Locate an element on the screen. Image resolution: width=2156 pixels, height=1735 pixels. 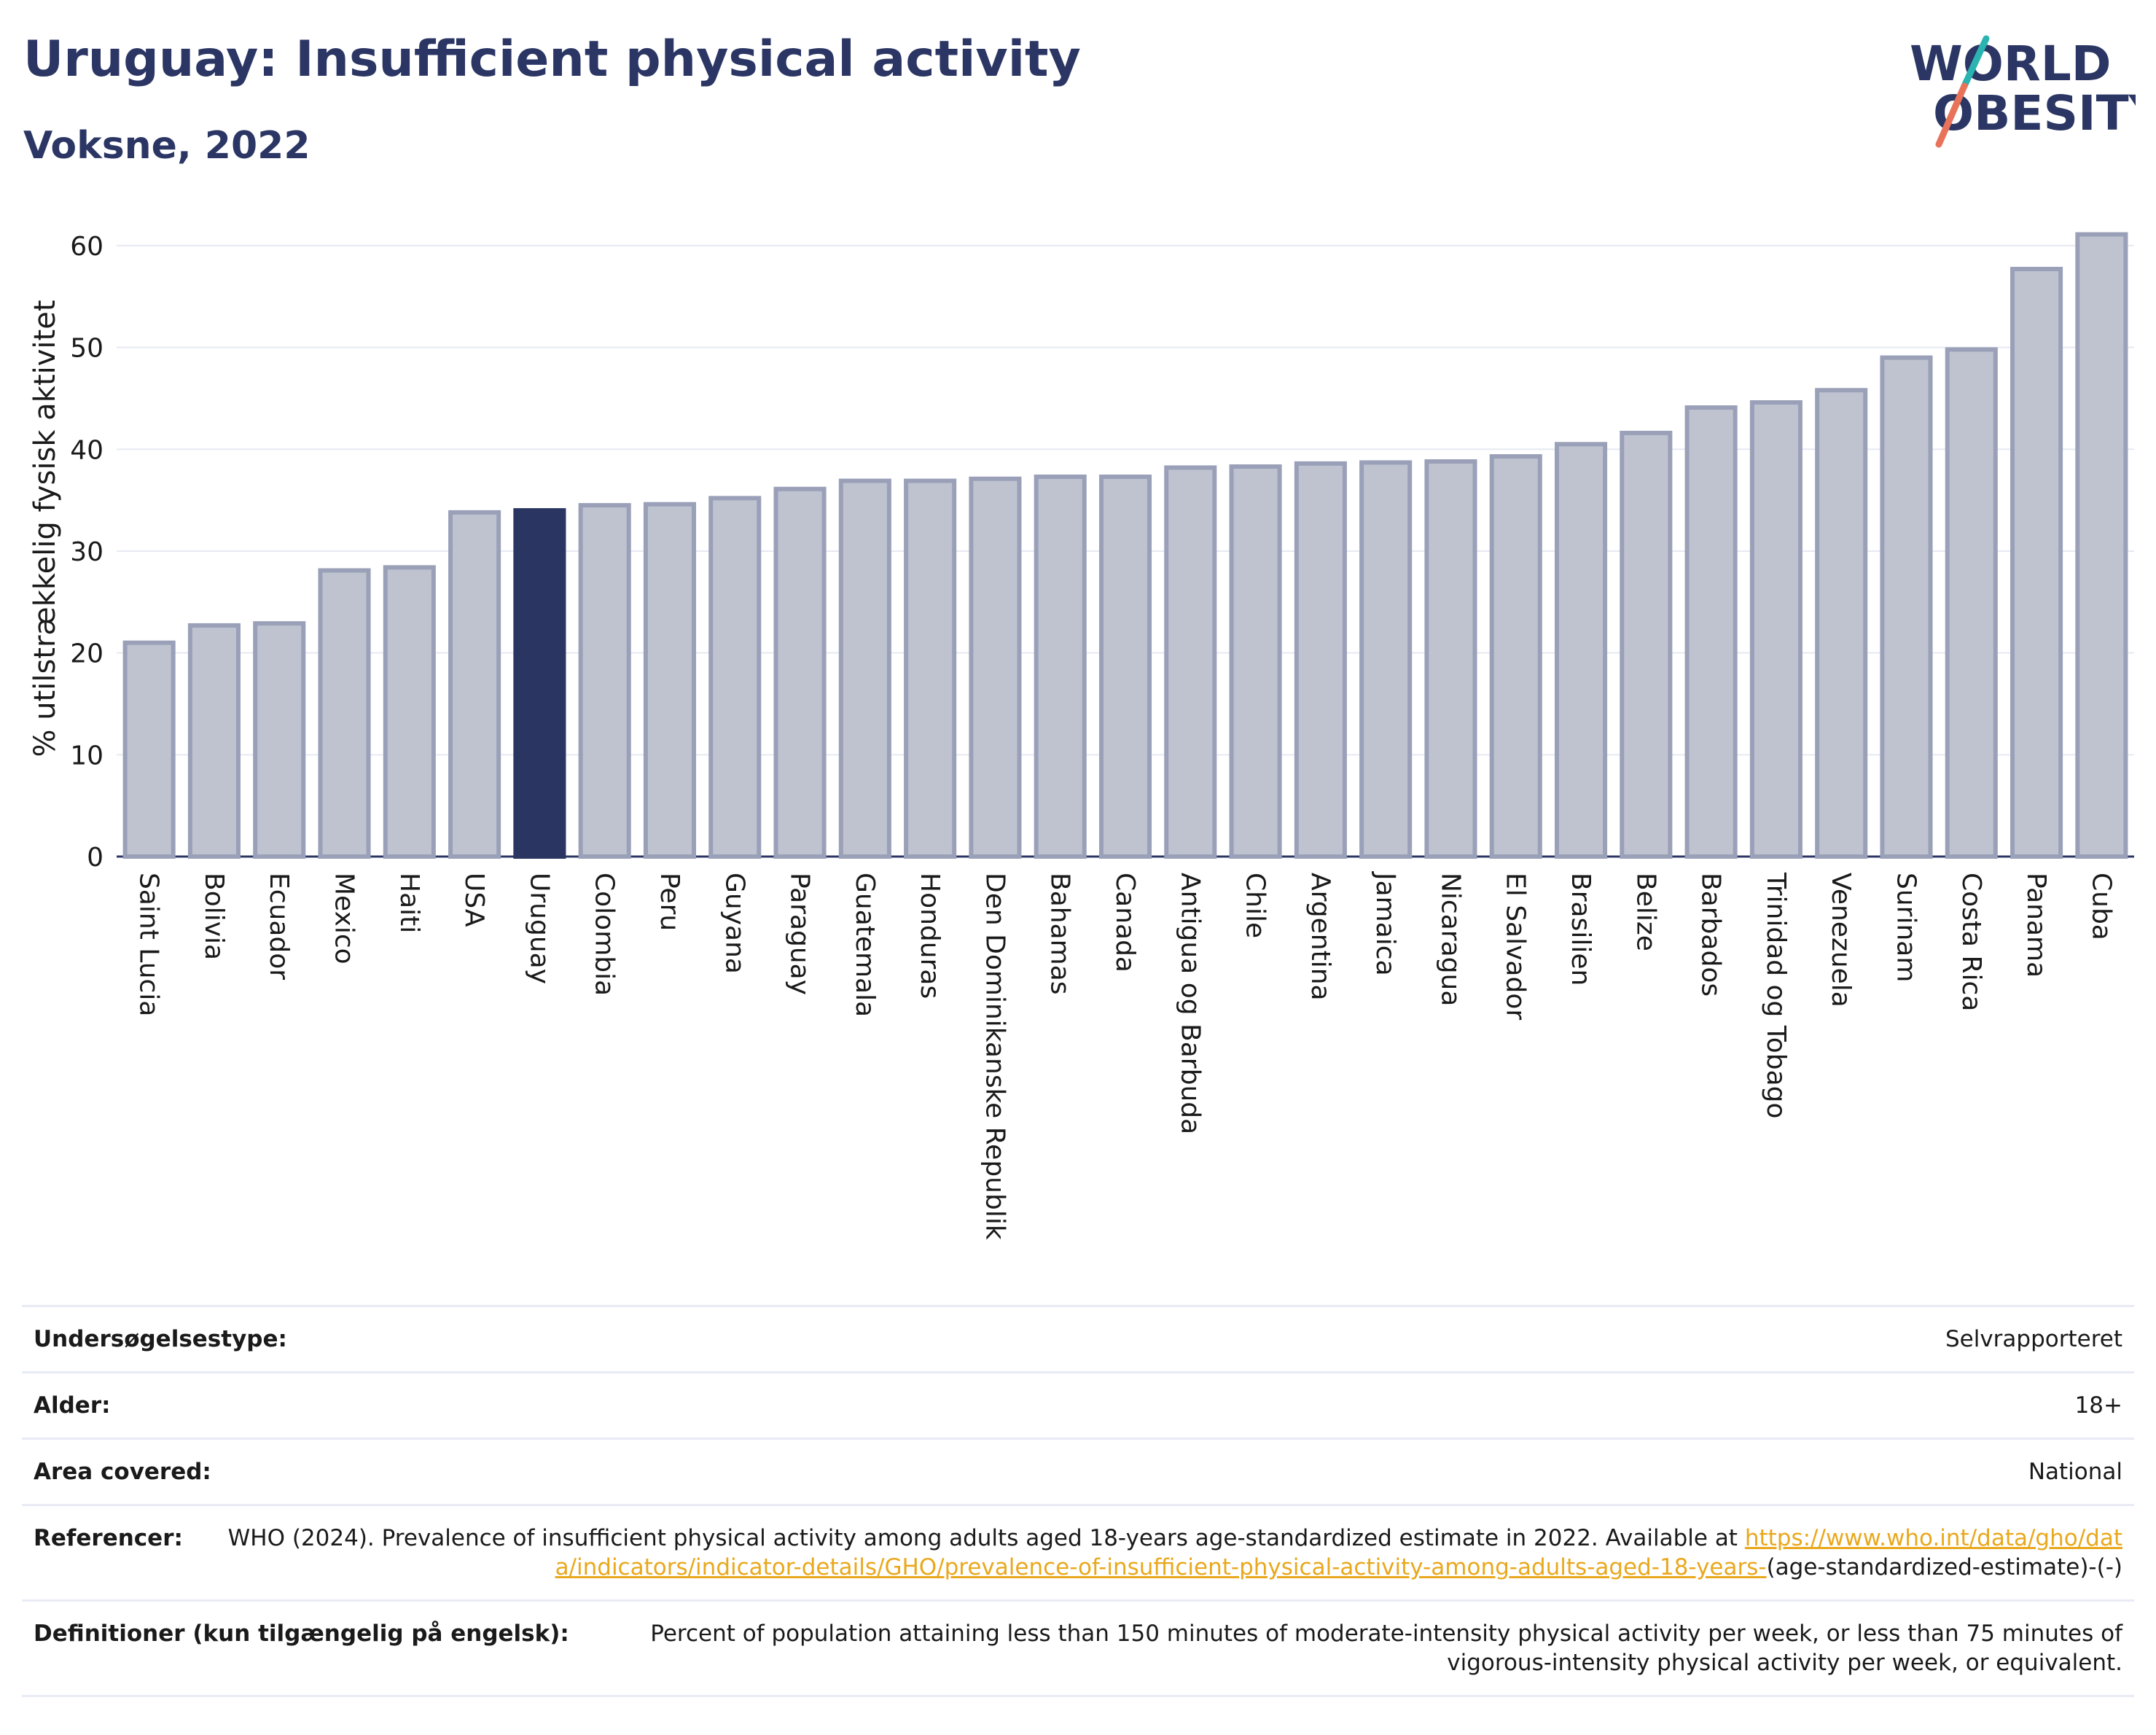
y-tick-label: 50 is located at coordinates (86, 349).